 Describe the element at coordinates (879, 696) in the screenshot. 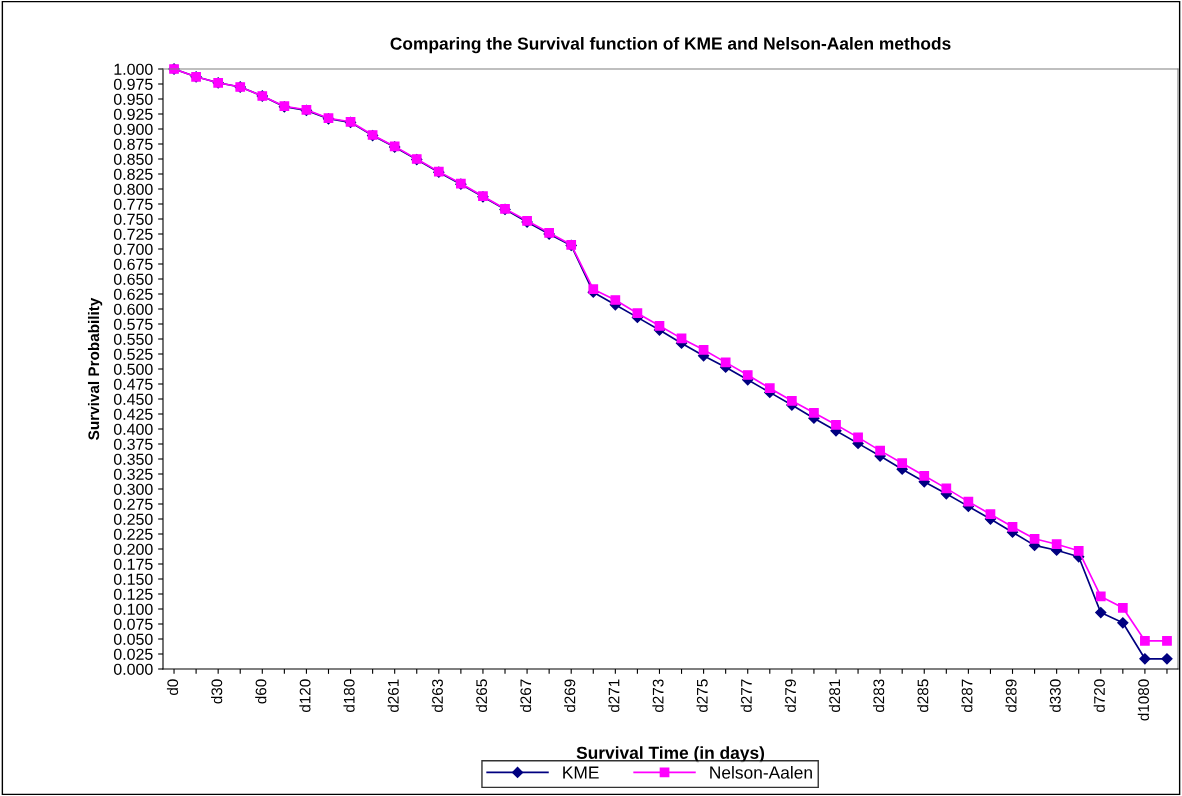

I see `x-tick-label: d283` at that location.